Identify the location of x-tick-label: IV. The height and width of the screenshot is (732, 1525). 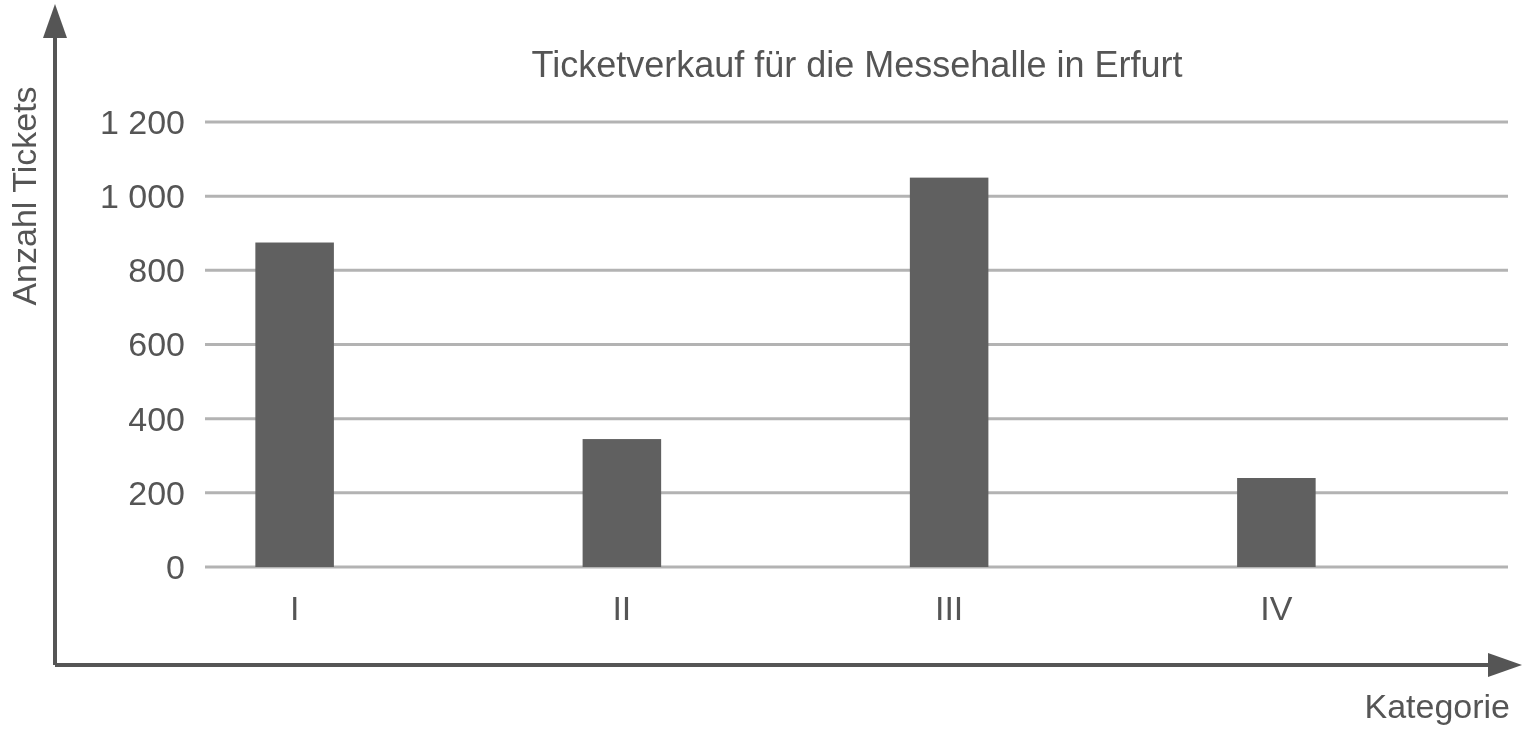
(1276, 608).